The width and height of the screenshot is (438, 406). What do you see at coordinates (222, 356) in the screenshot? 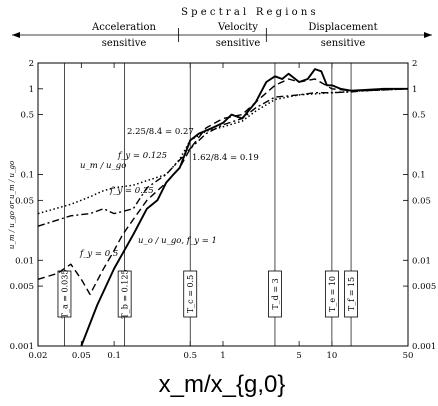
I see `x-tick-label: 1` at bounding box center [222, 356].